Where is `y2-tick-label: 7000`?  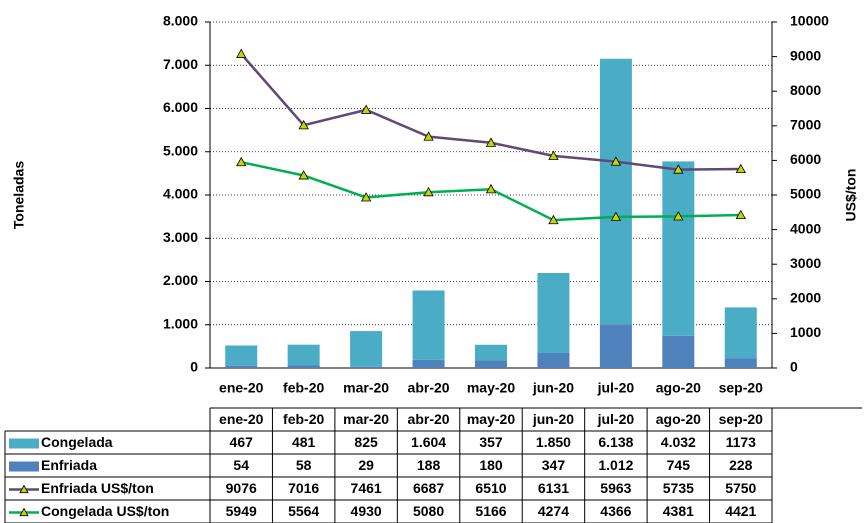
y2-tick-label: 7000 is located at coordinates (805, 125).